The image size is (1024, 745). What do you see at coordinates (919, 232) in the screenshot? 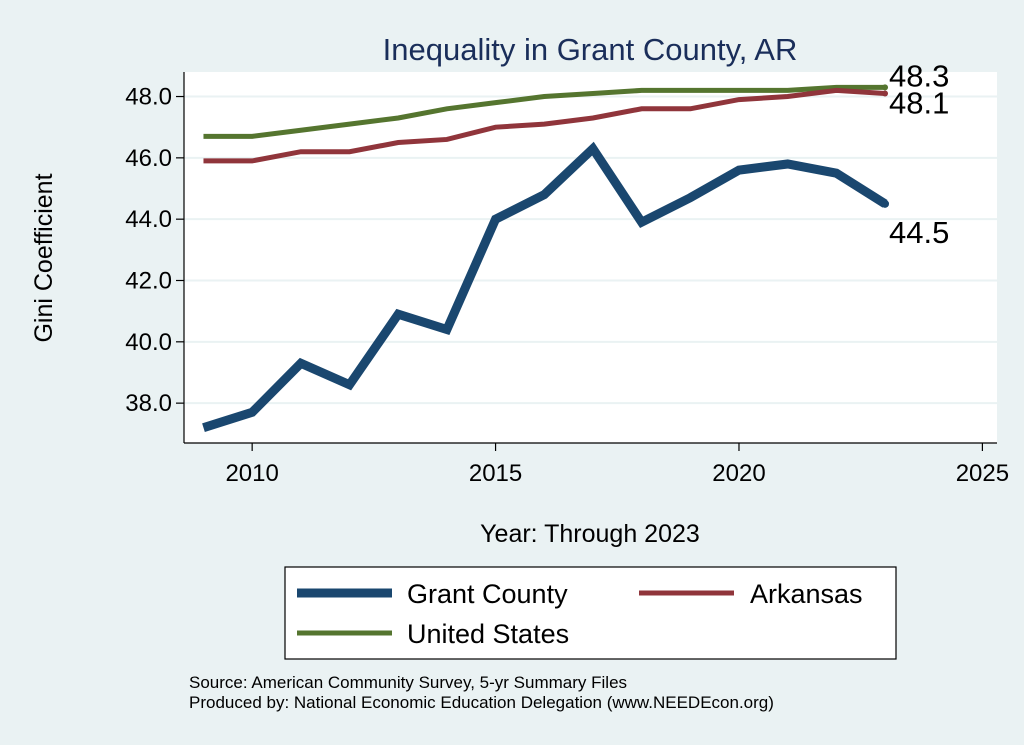
I see `end-label-grant-county: 44.5` at bounding box center [919, 232].